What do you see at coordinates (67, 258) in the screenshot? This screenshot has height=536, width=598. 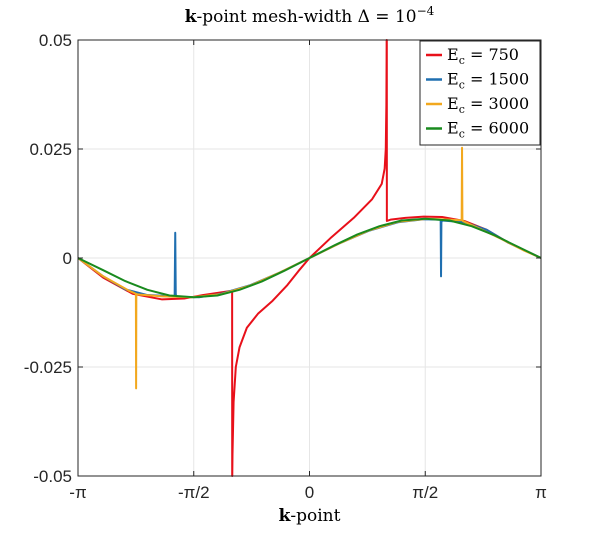 I see `y-tick-label: 0` at bounding box center [67, 258].